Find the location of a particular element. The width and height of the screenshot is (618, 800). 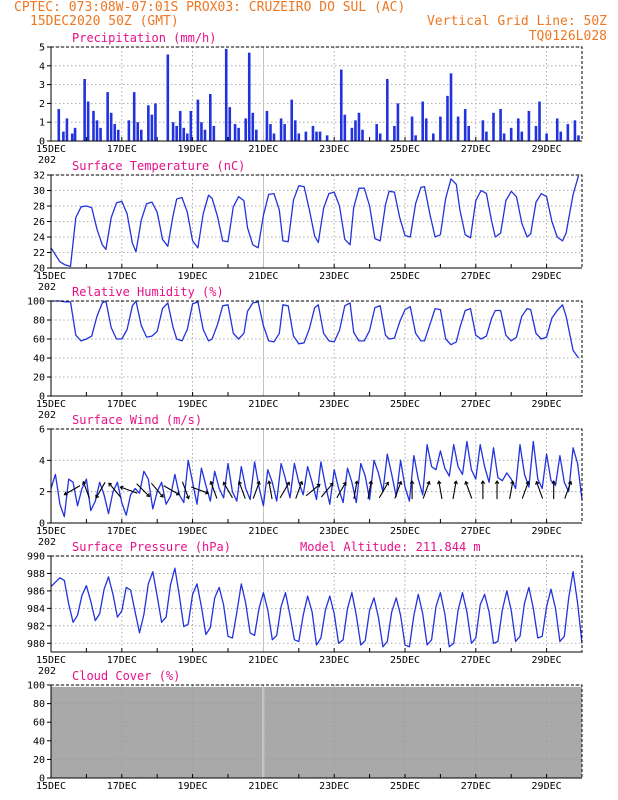

series-line-pressure is located at coordinates (316, 607).